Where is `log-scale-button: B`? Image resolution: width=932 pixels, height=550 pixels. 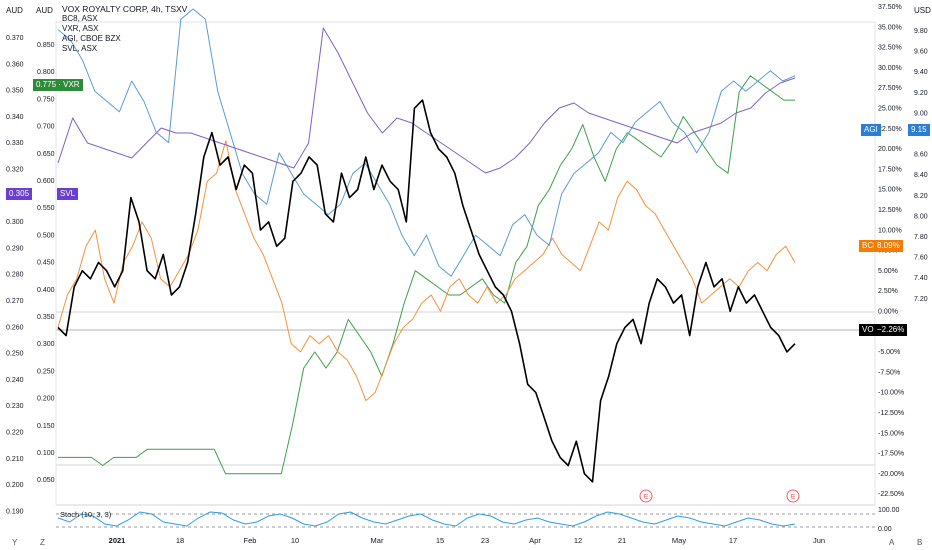 log-scale-button: B is located at coordinates (920, 542).